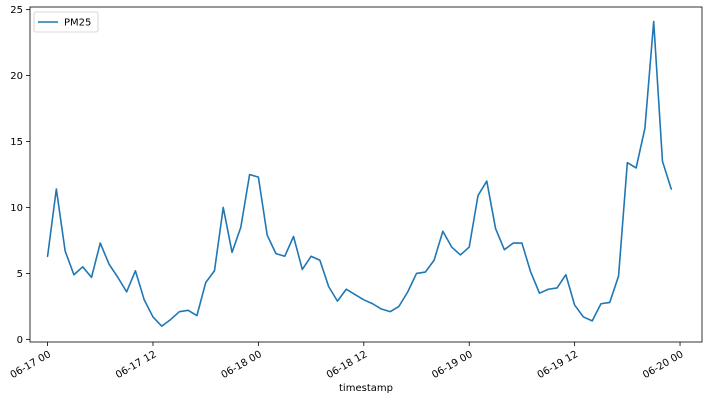 Image resolution: width=708 pixels, height=401 pixels. What do you see at coordinates (20, 274) in the screenshot?
I see `y-tick-label: 5` at bounding box center [20, 274].